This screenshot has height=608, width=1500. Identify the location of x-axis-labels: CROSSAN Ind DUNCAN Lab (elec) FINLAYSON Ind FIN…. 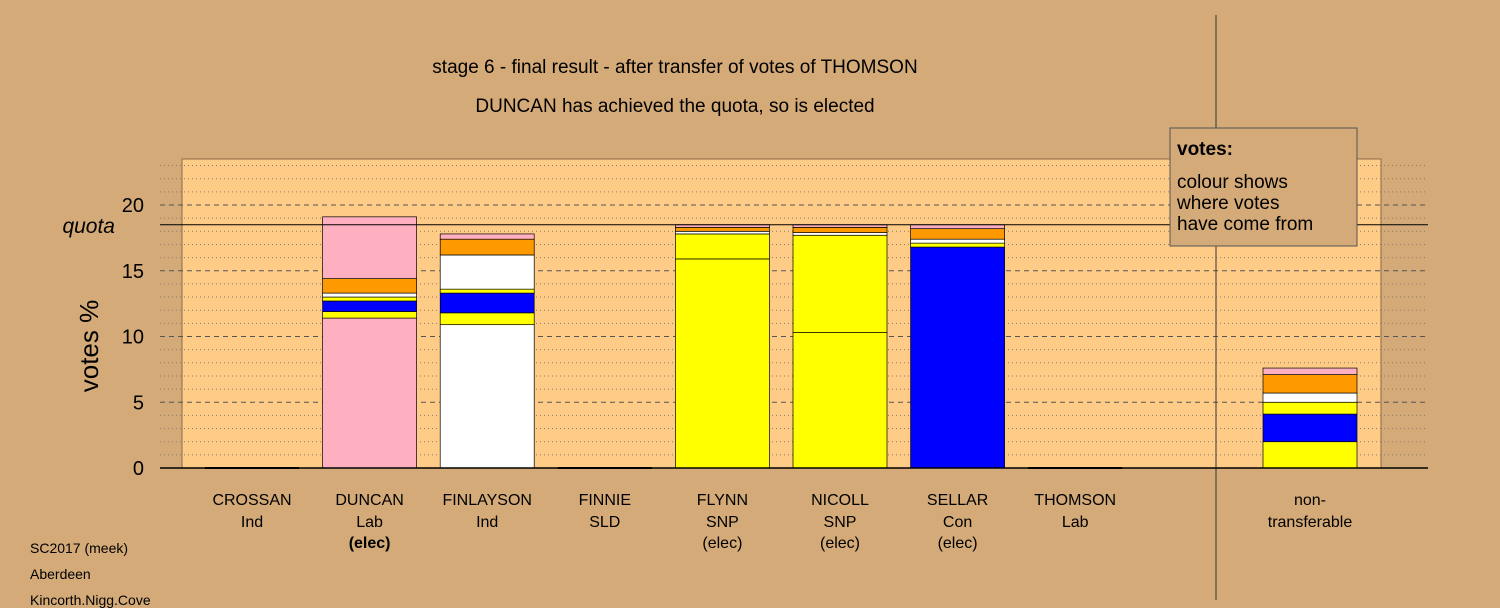
(782, 522).